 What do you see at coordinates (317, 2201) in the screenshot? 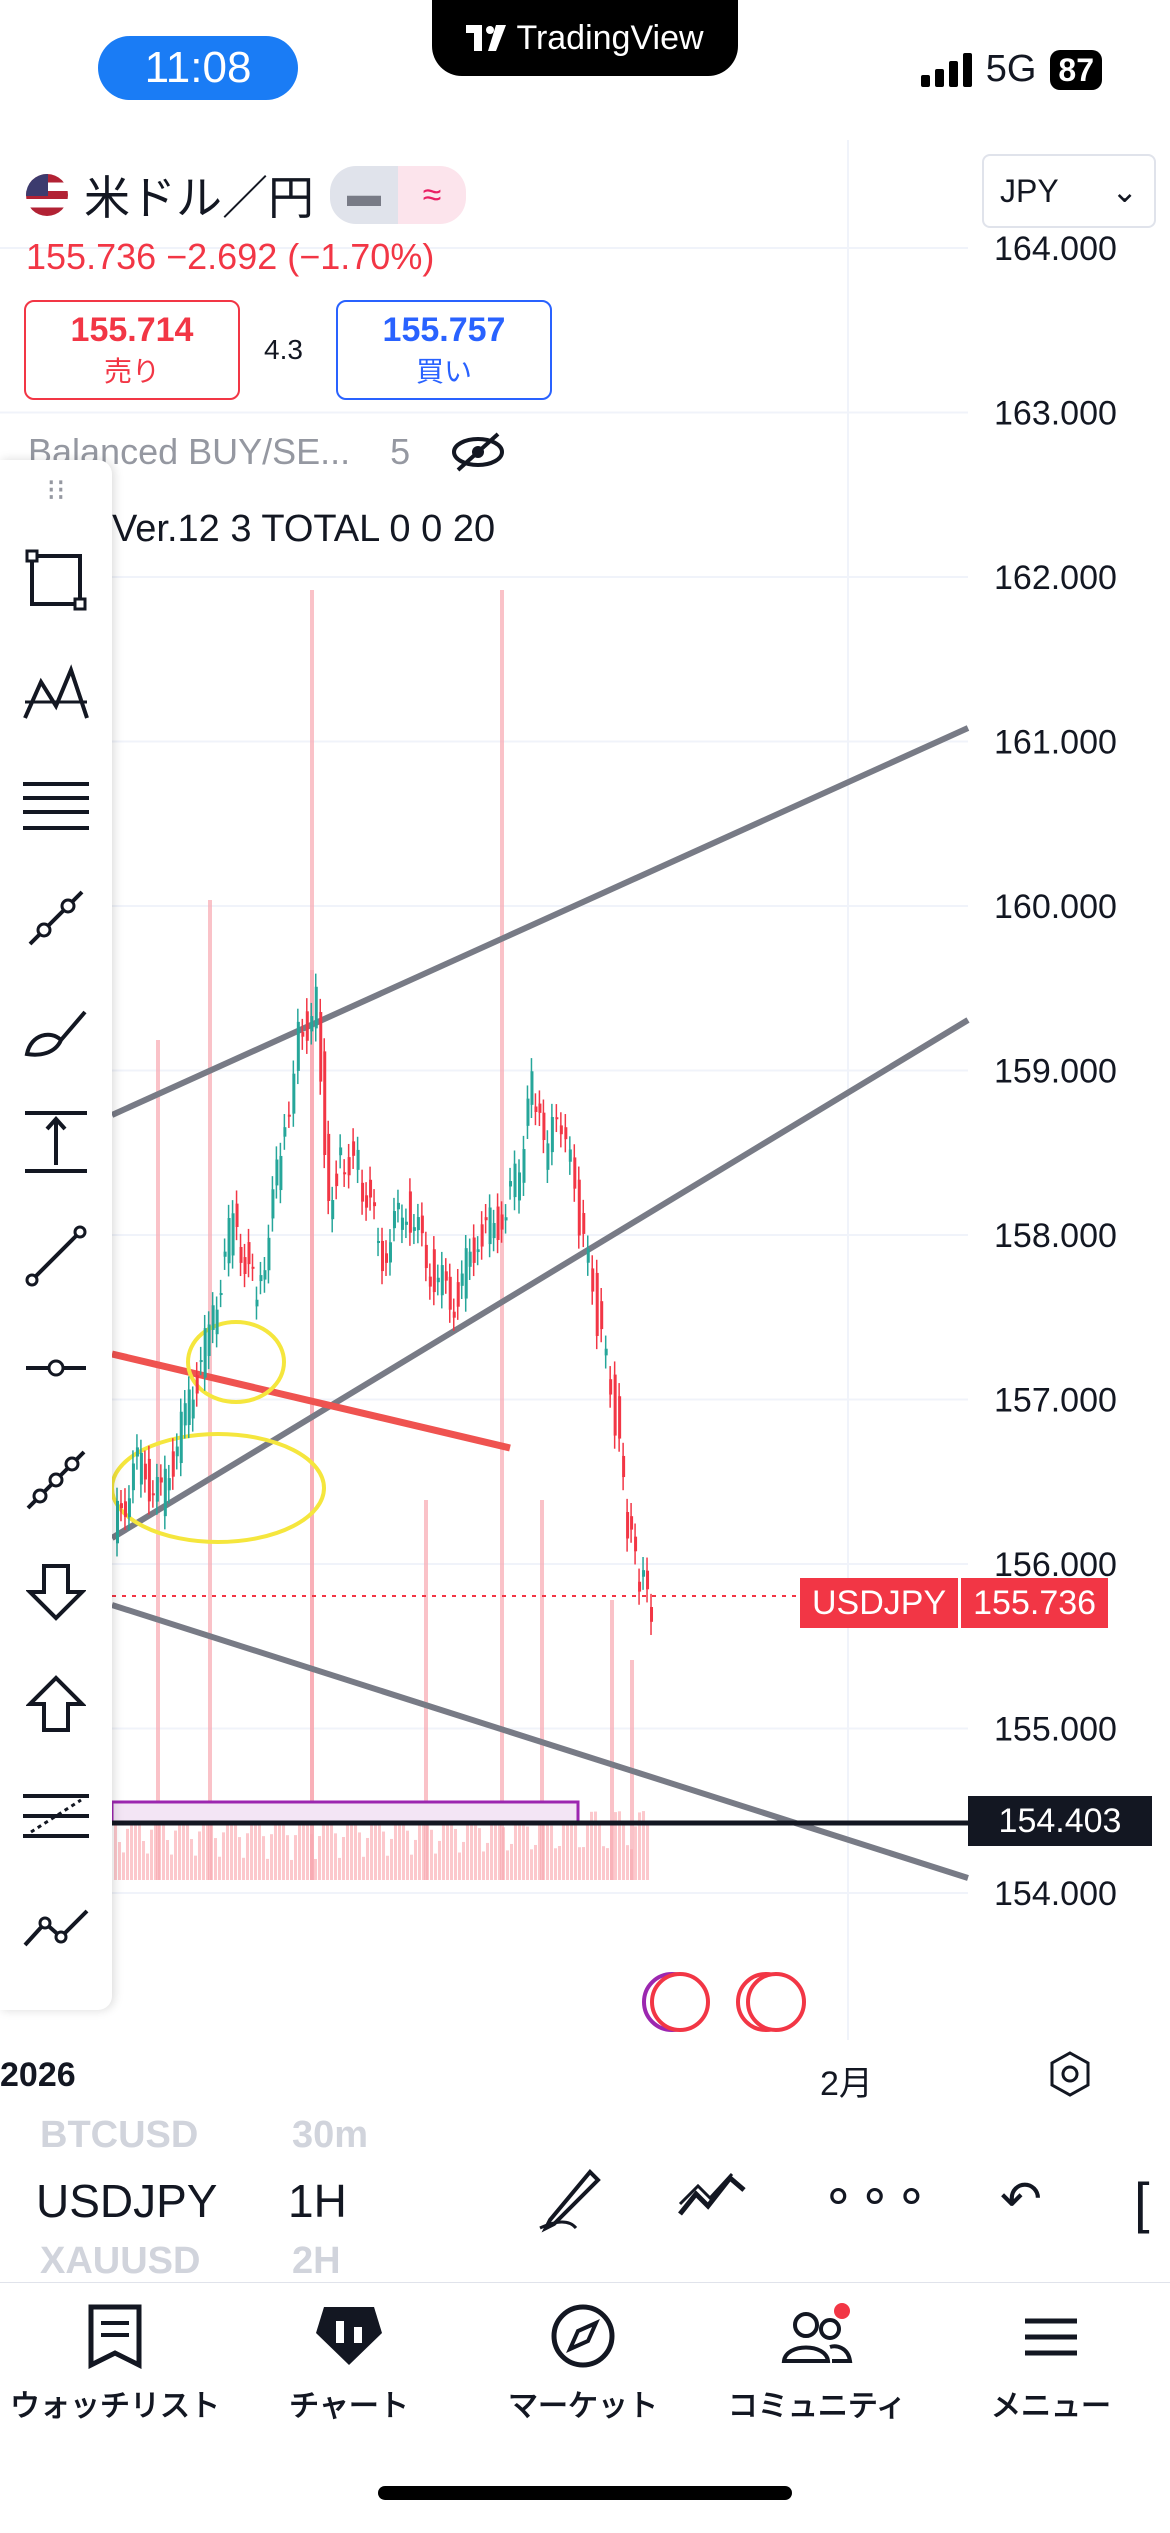
I see `active-interval: 1H` at bounding box center [317, 2201].